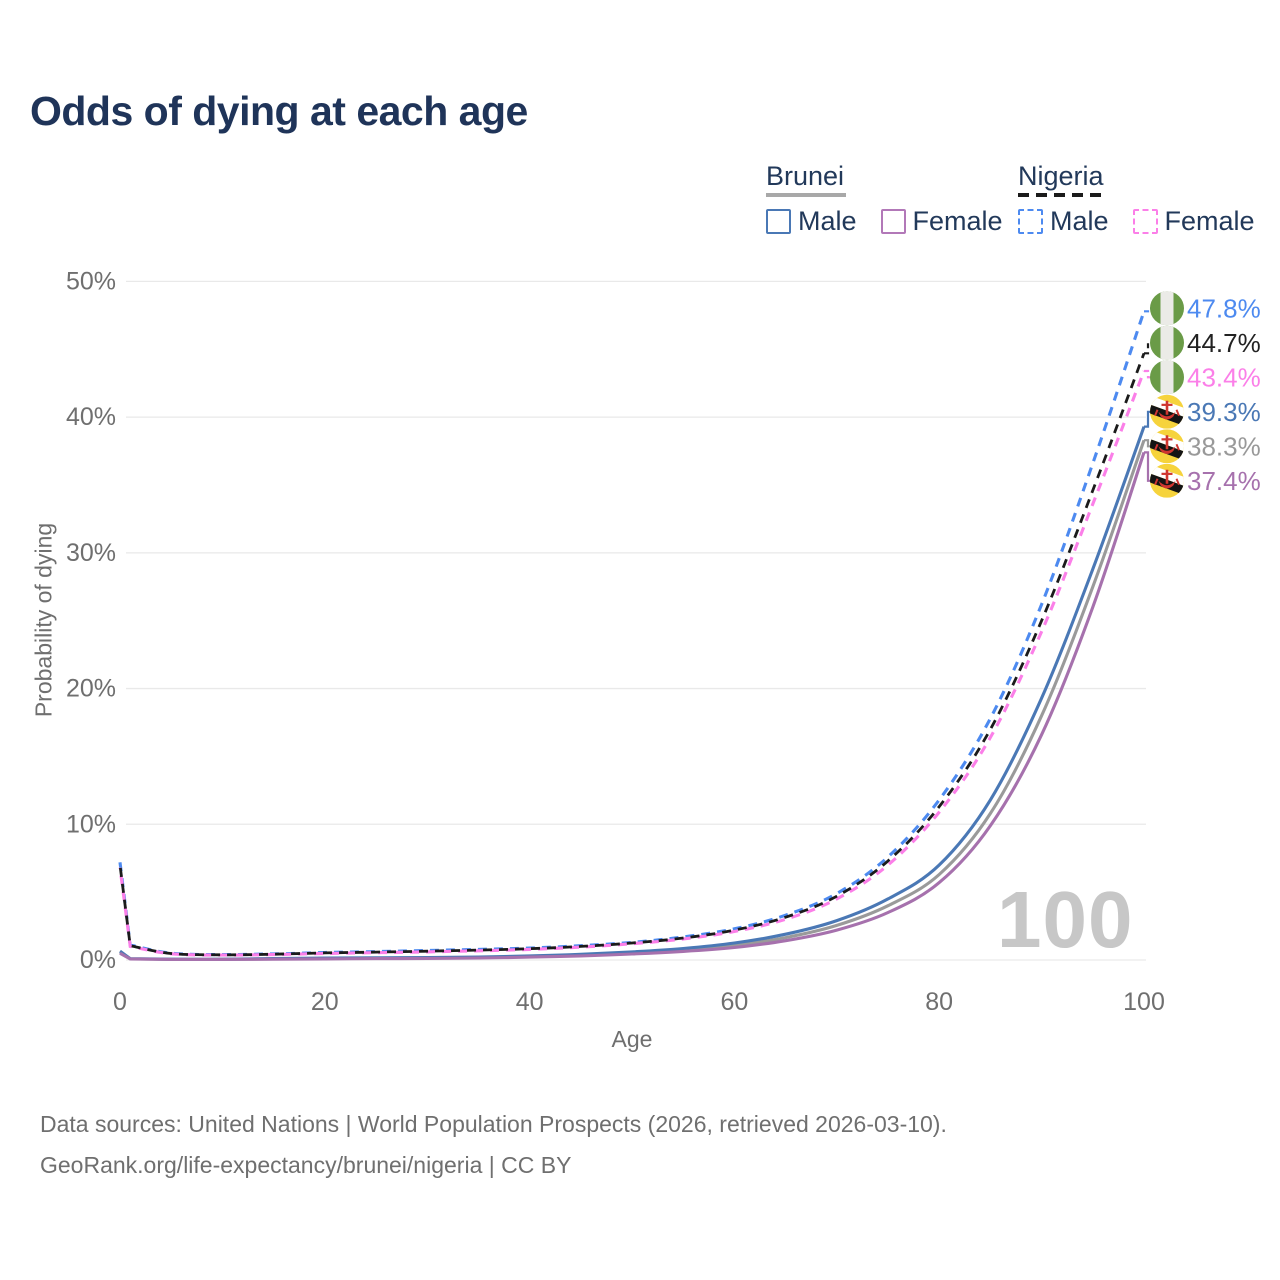  I want to click on end-value-label: 37.4%, so click(1224, 481).